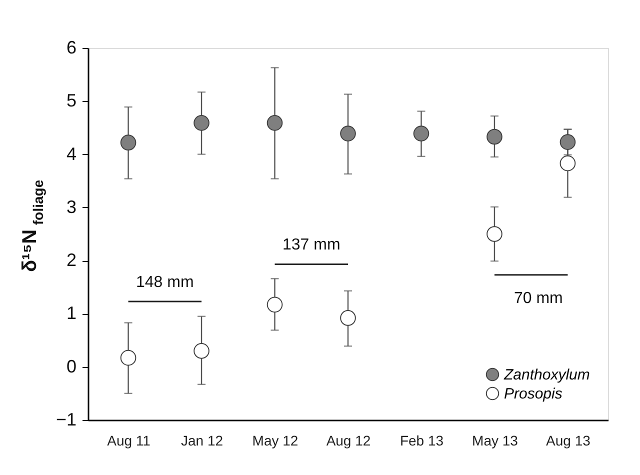 This screenshot has height=475, width=640. Describe the element at coordinates (546, 375) in the screenshot. I see `legend-label: Zanthoxylum` at that location.